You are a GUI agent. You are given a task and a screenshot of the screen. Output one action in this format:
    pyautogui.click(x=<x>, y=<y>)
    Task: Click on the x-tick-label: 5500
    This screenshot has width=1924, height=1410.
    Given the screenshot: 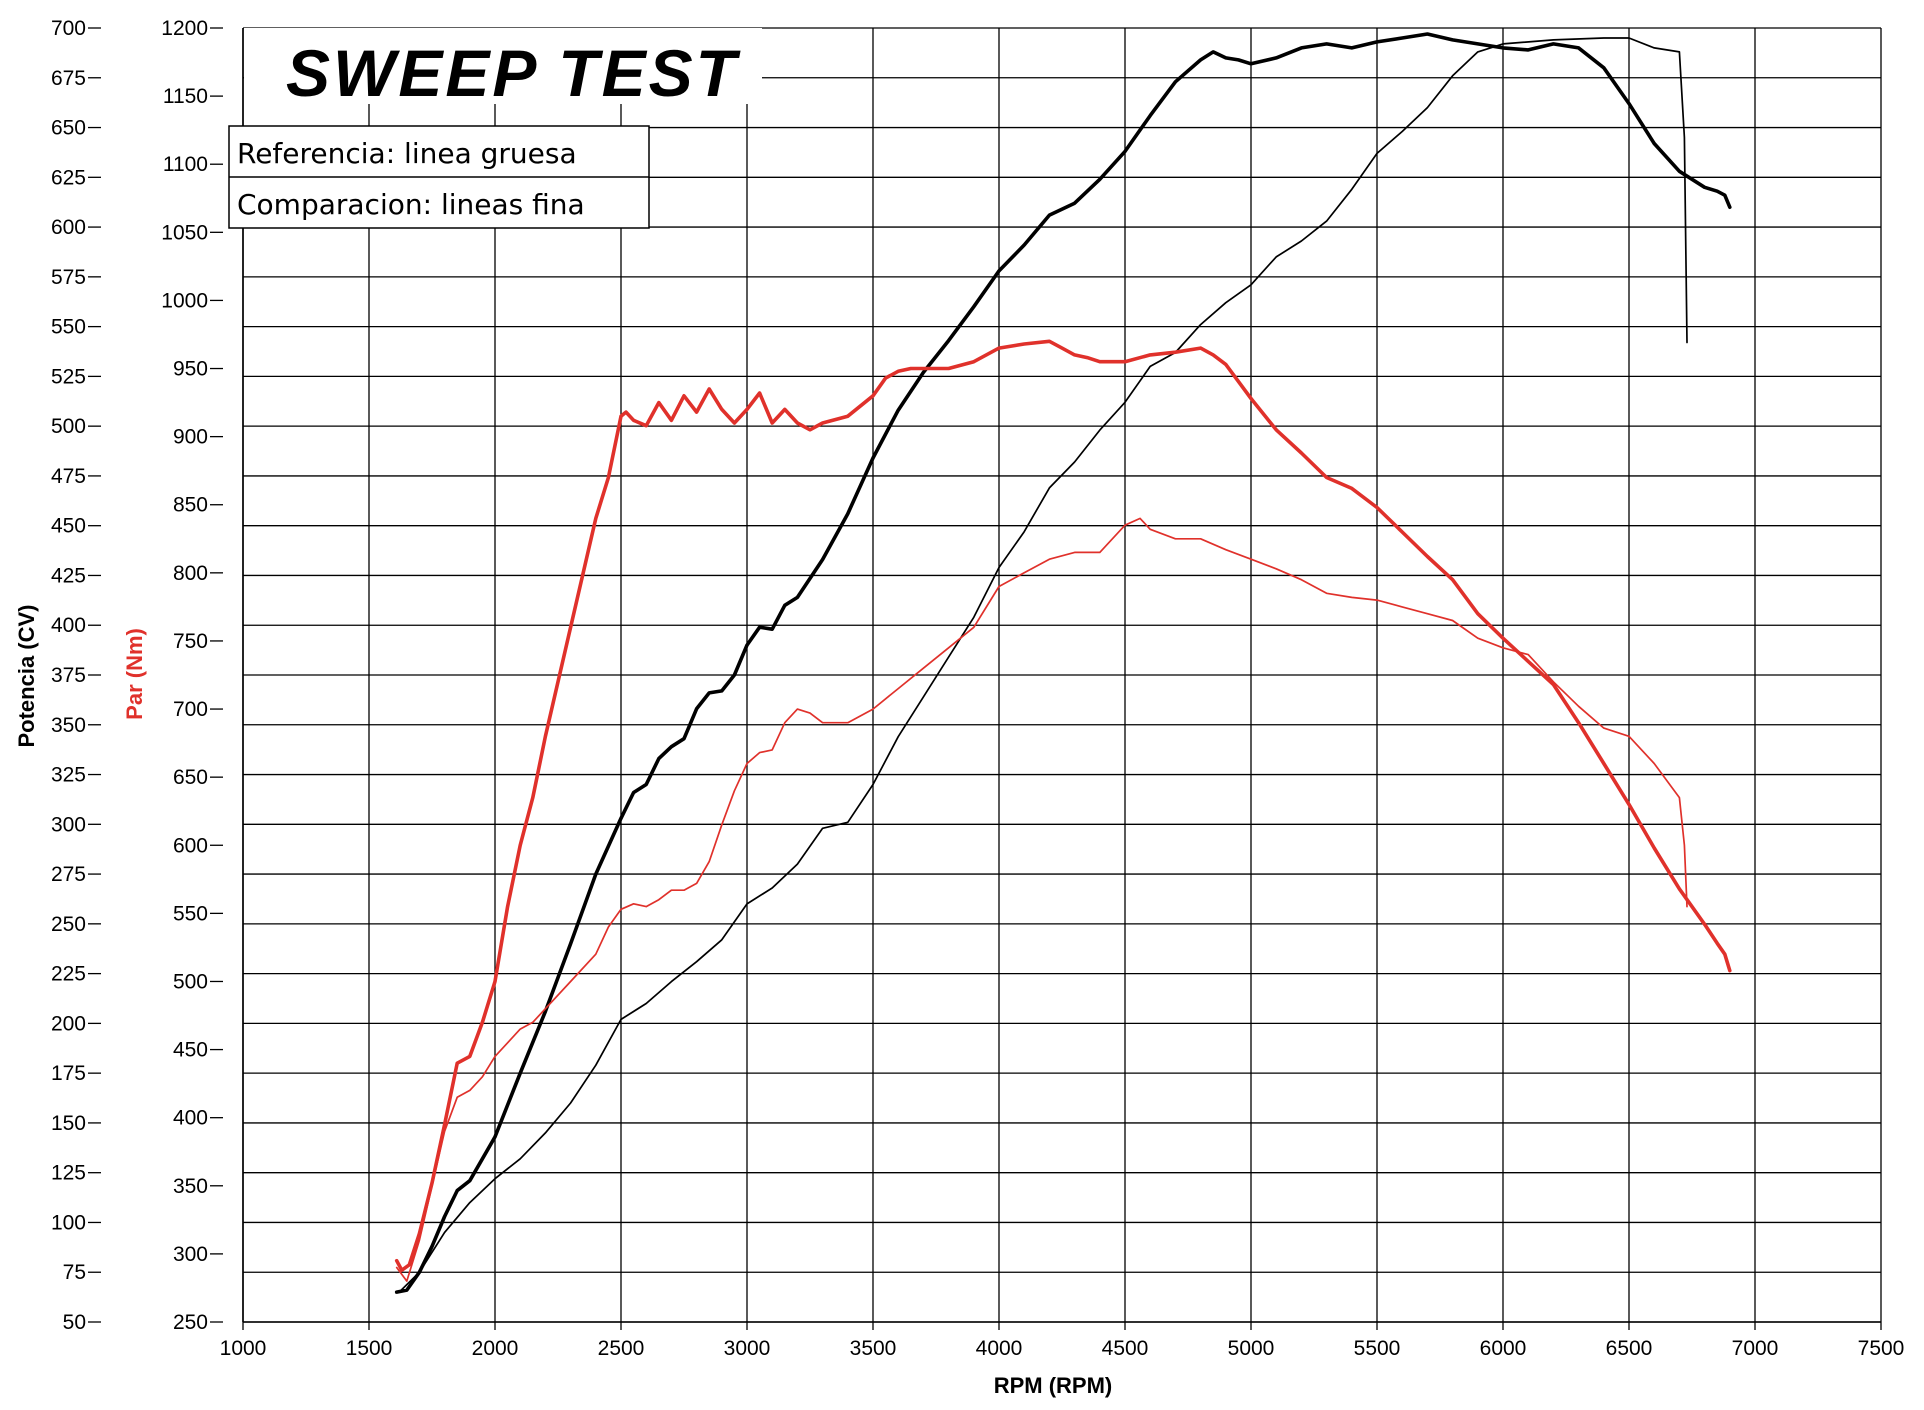 What is the action you would take?
    pyautogui.click(x=1377, y=1348)
    